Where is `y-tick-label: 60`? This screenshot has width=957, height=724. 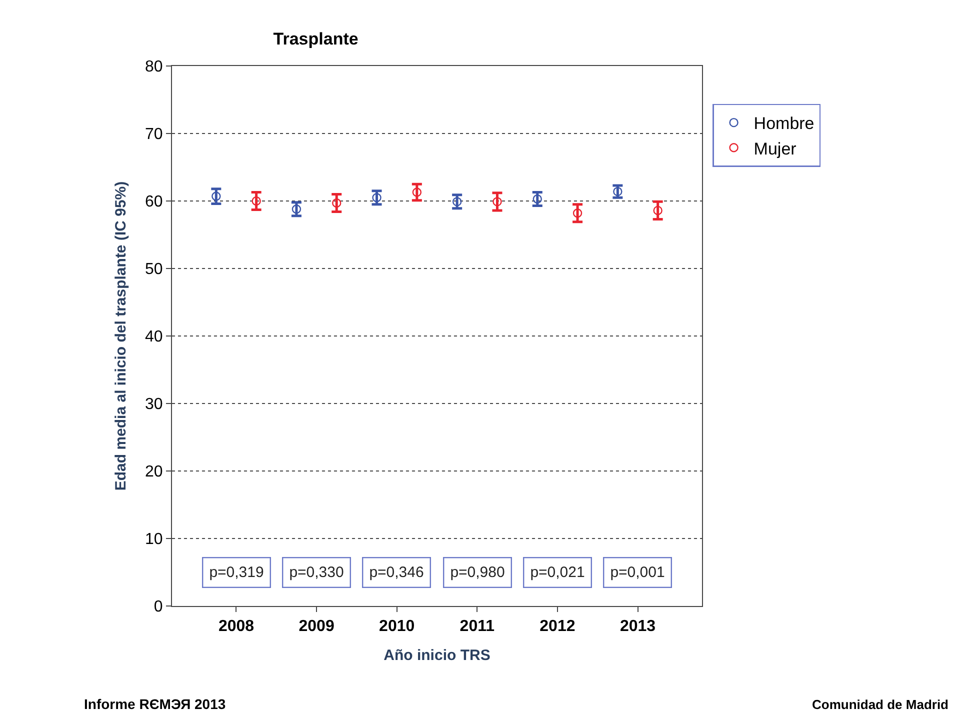
y-tick-label: 60 is located at coordinates (154, 202).